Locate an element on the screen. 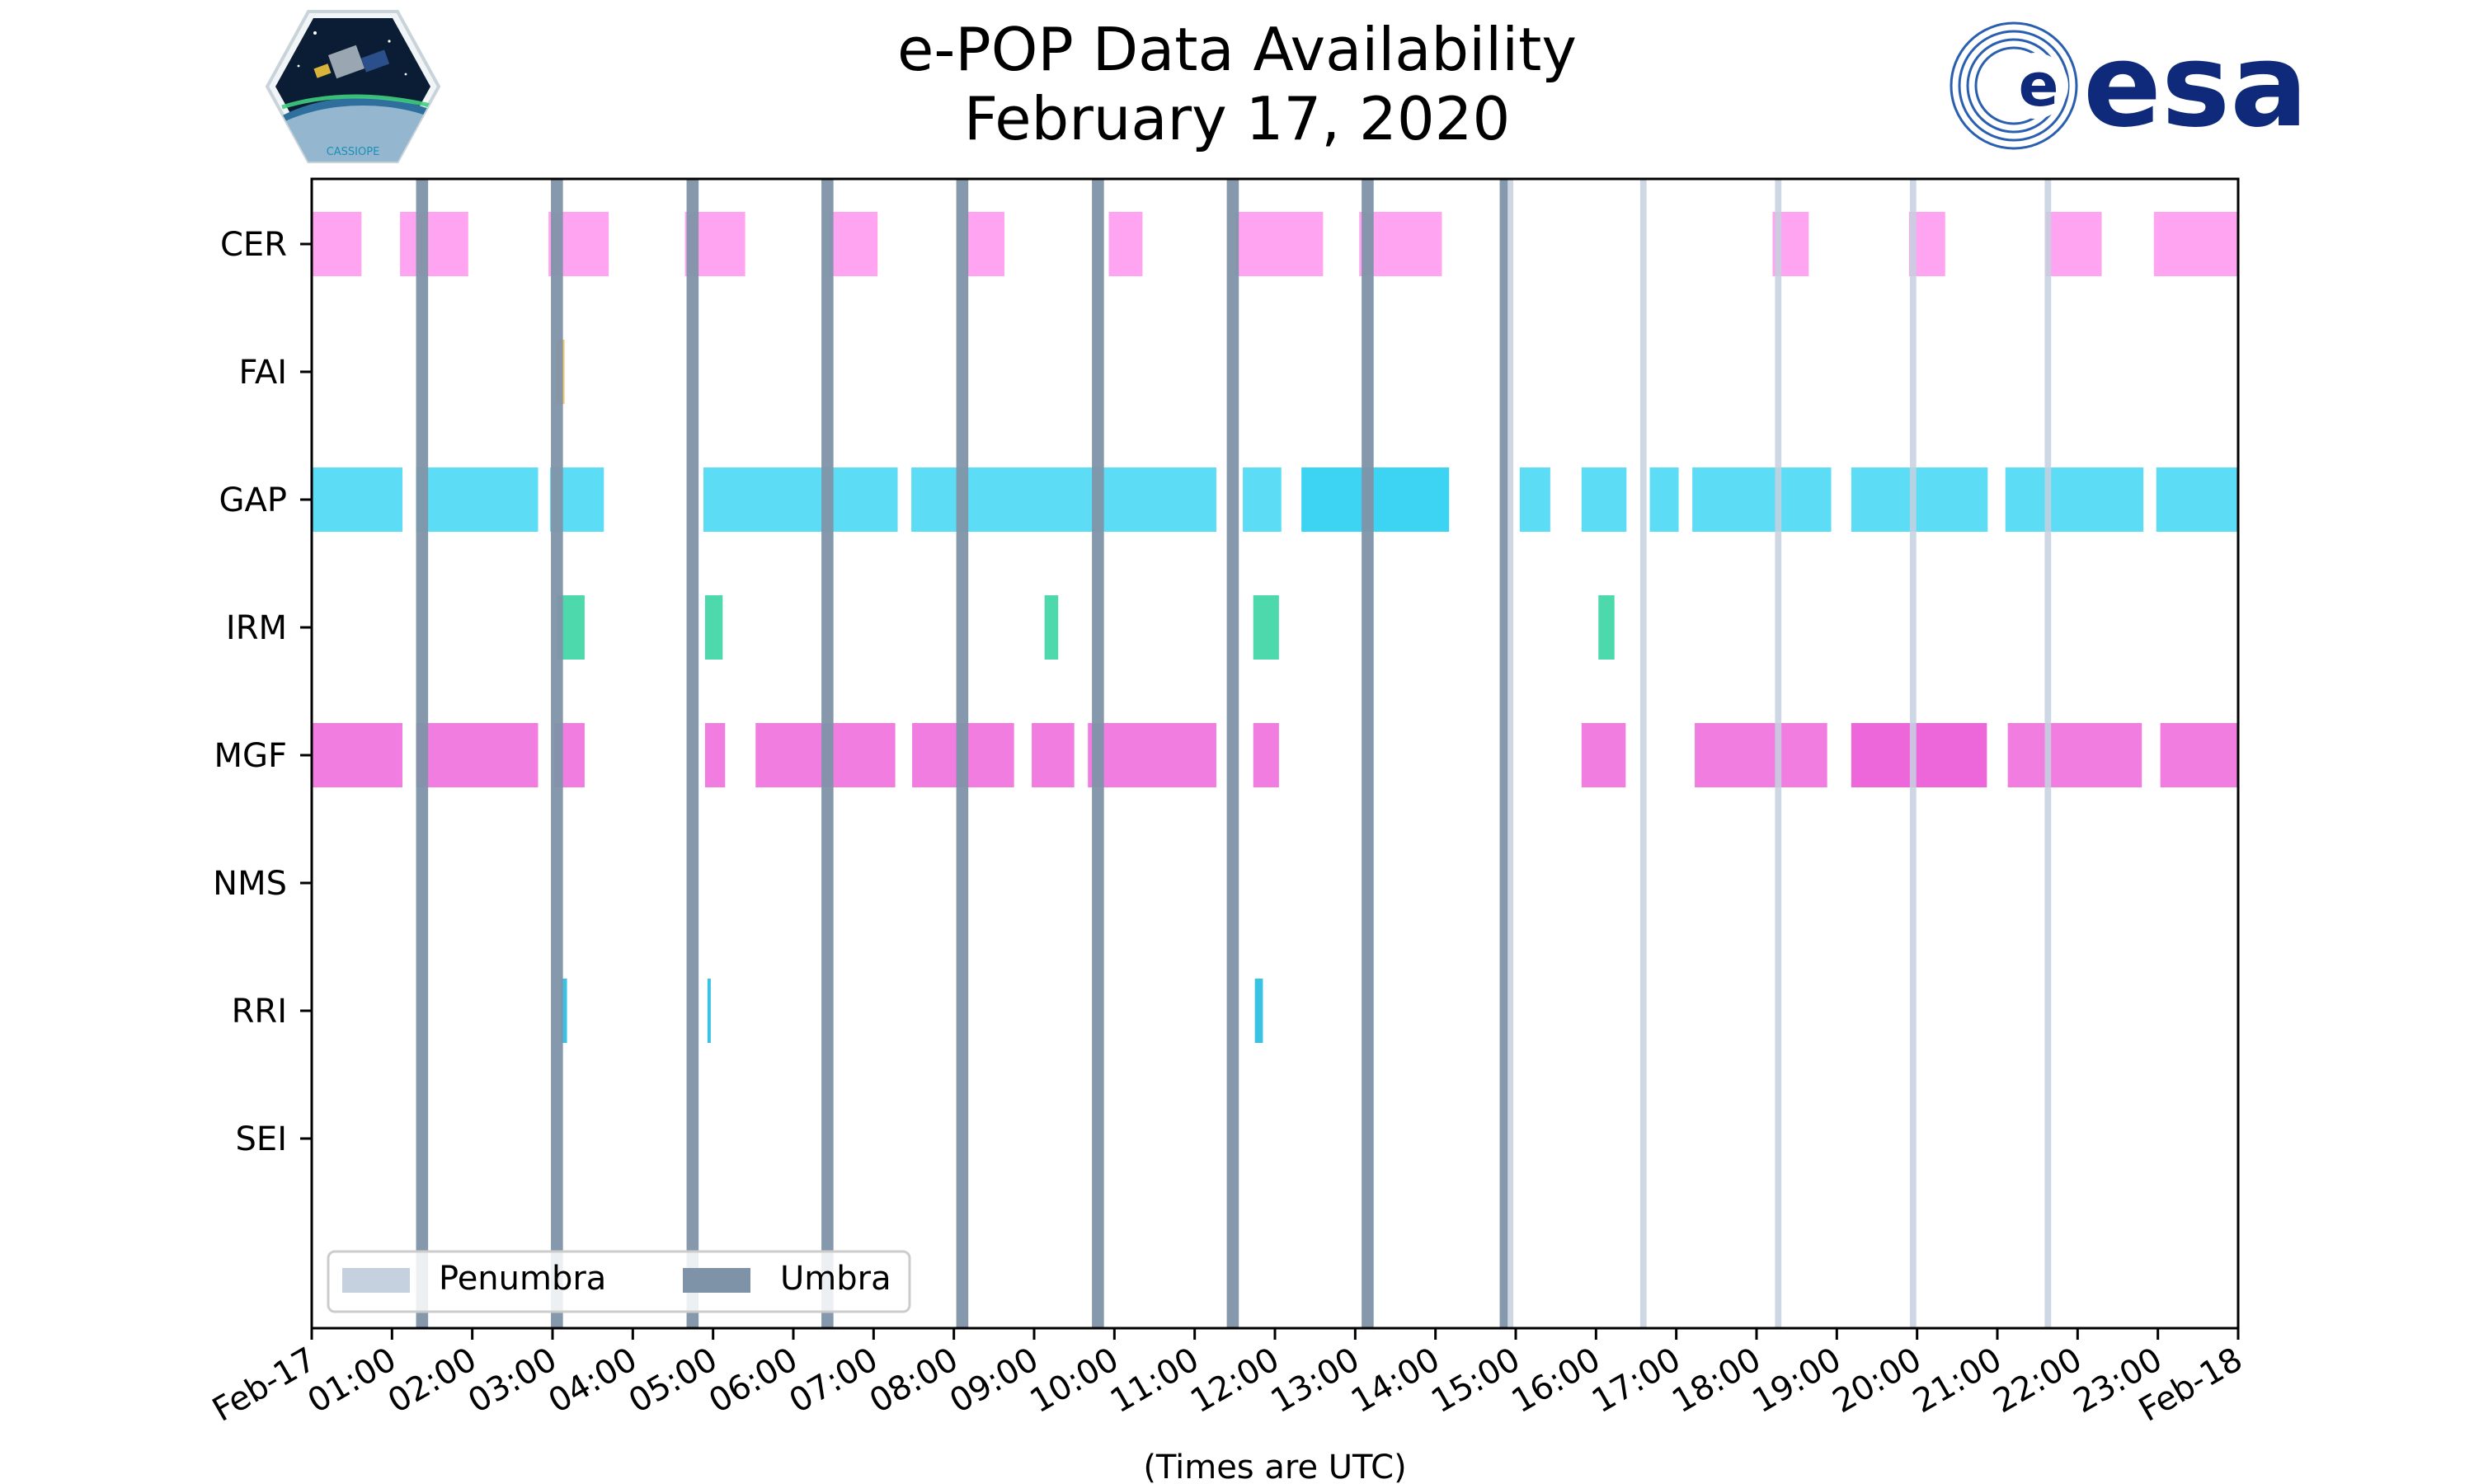  chart-title-line2: February 17, 2020 is located at coordinates (1237, 119).